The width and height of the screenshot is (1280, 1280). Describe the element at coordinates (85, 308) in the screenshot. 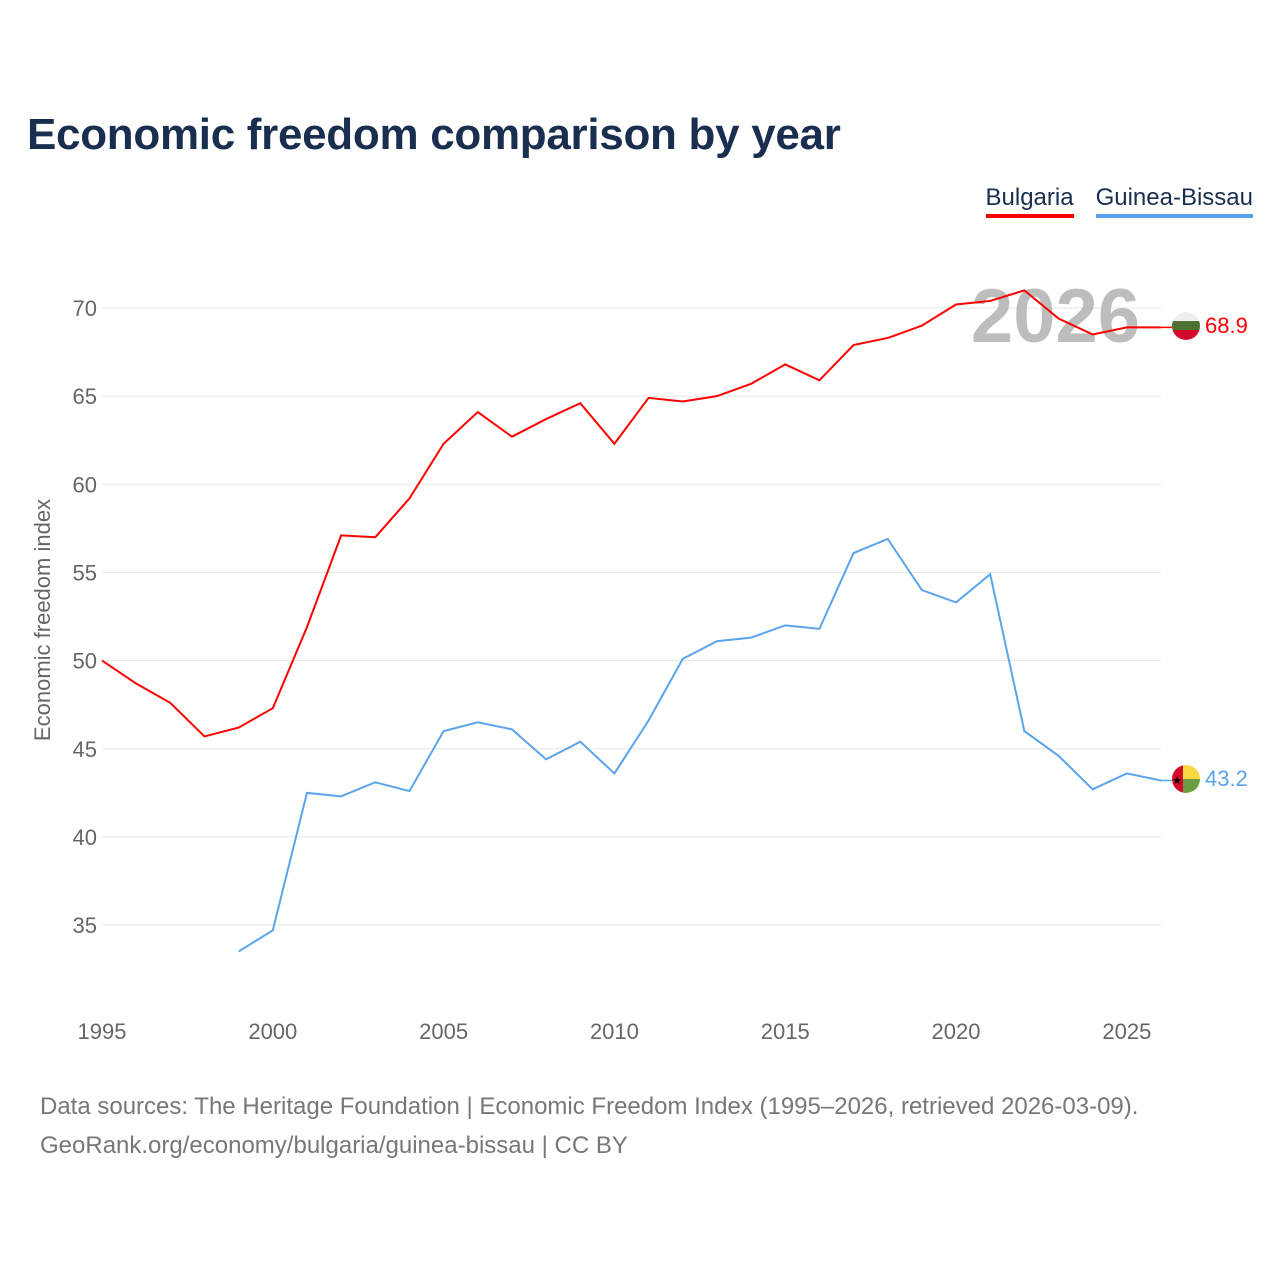

I see `y-tick-label: 70` at that location.